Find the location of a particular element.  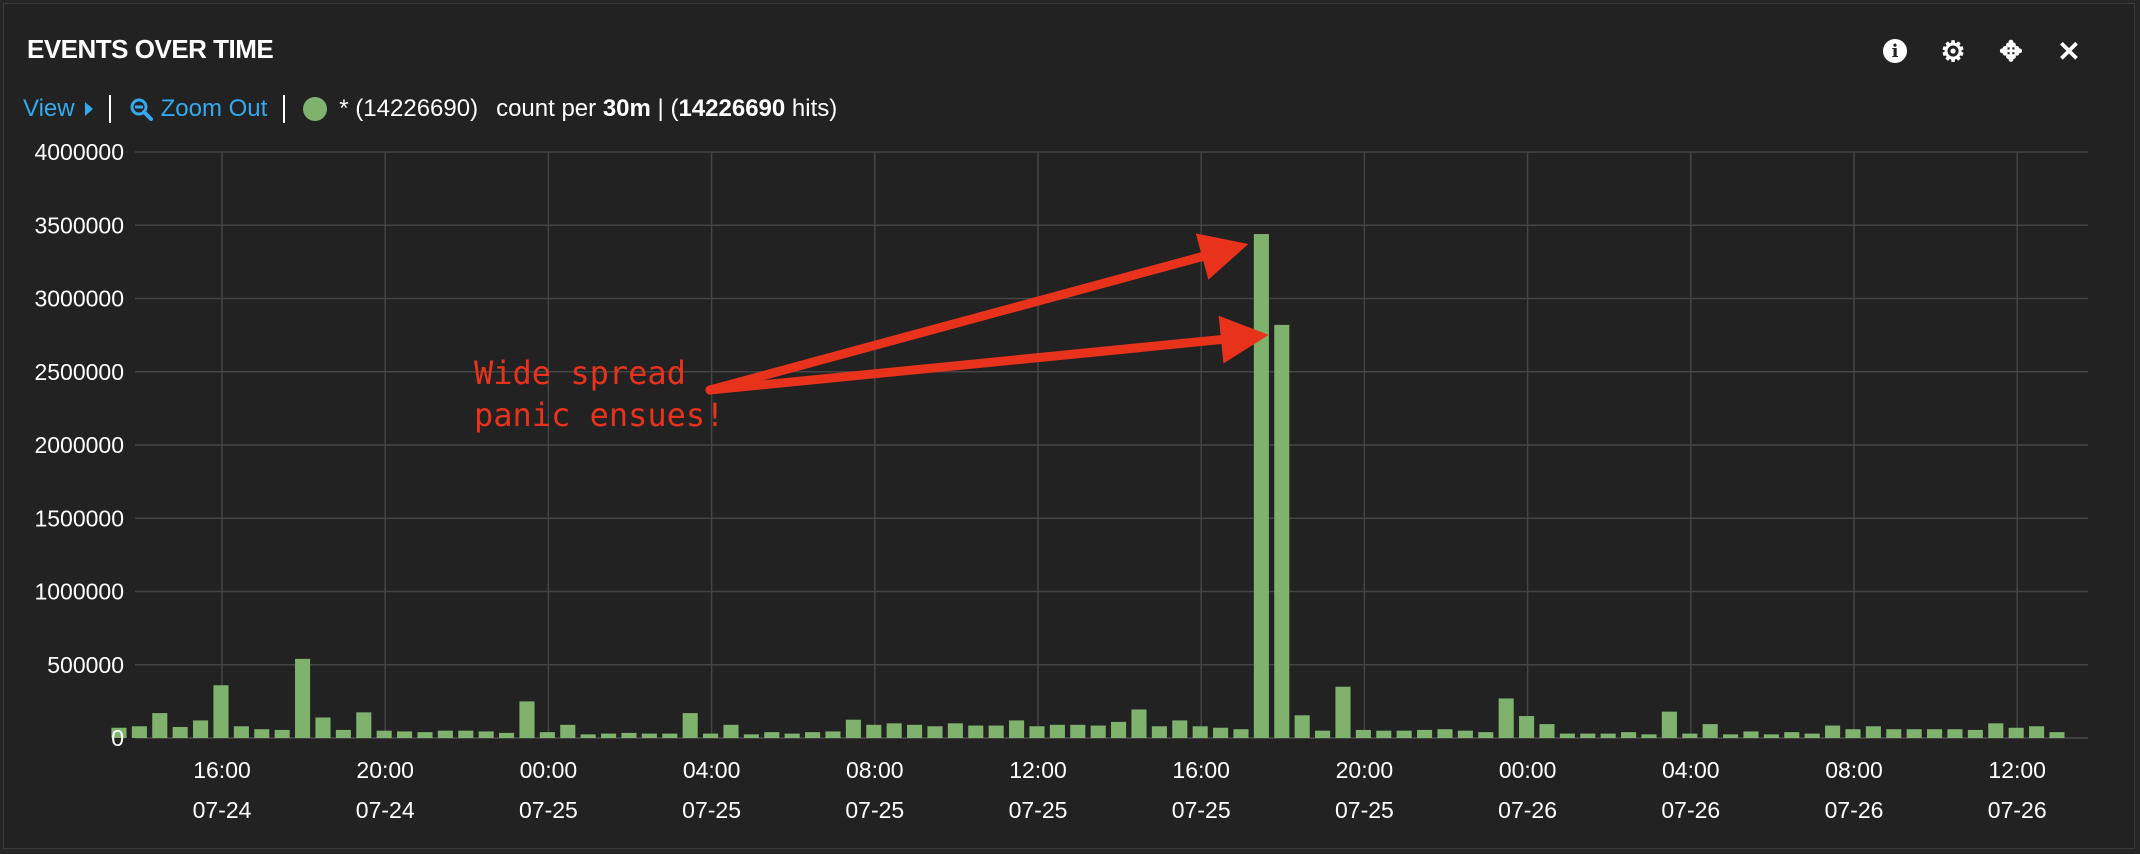

y-tick-label: 1500000 is located at coordinates (79, 518).